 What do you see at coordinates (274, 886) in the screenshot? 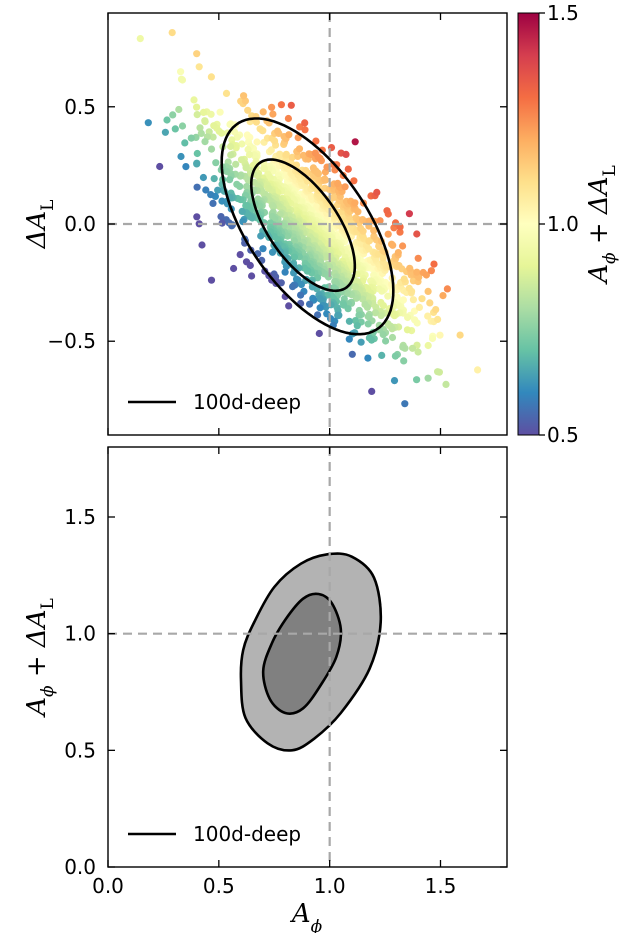
I see `xtick-labels: 0.0 0.5 1.0 1.5` at bounding box center [274, 886].